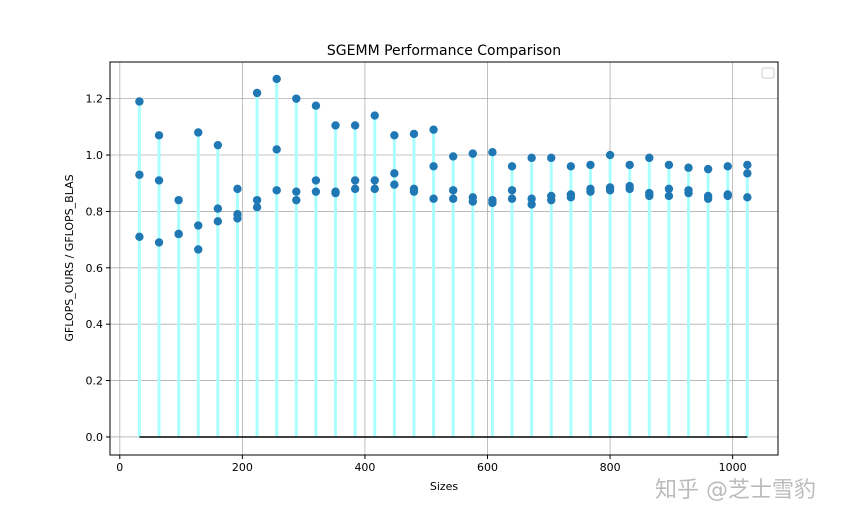 This screenshot has width=866, height=524. Describe the element at coordinates (733, 467) in the screenshot. I see `x-tick-label: 1000` at that location.